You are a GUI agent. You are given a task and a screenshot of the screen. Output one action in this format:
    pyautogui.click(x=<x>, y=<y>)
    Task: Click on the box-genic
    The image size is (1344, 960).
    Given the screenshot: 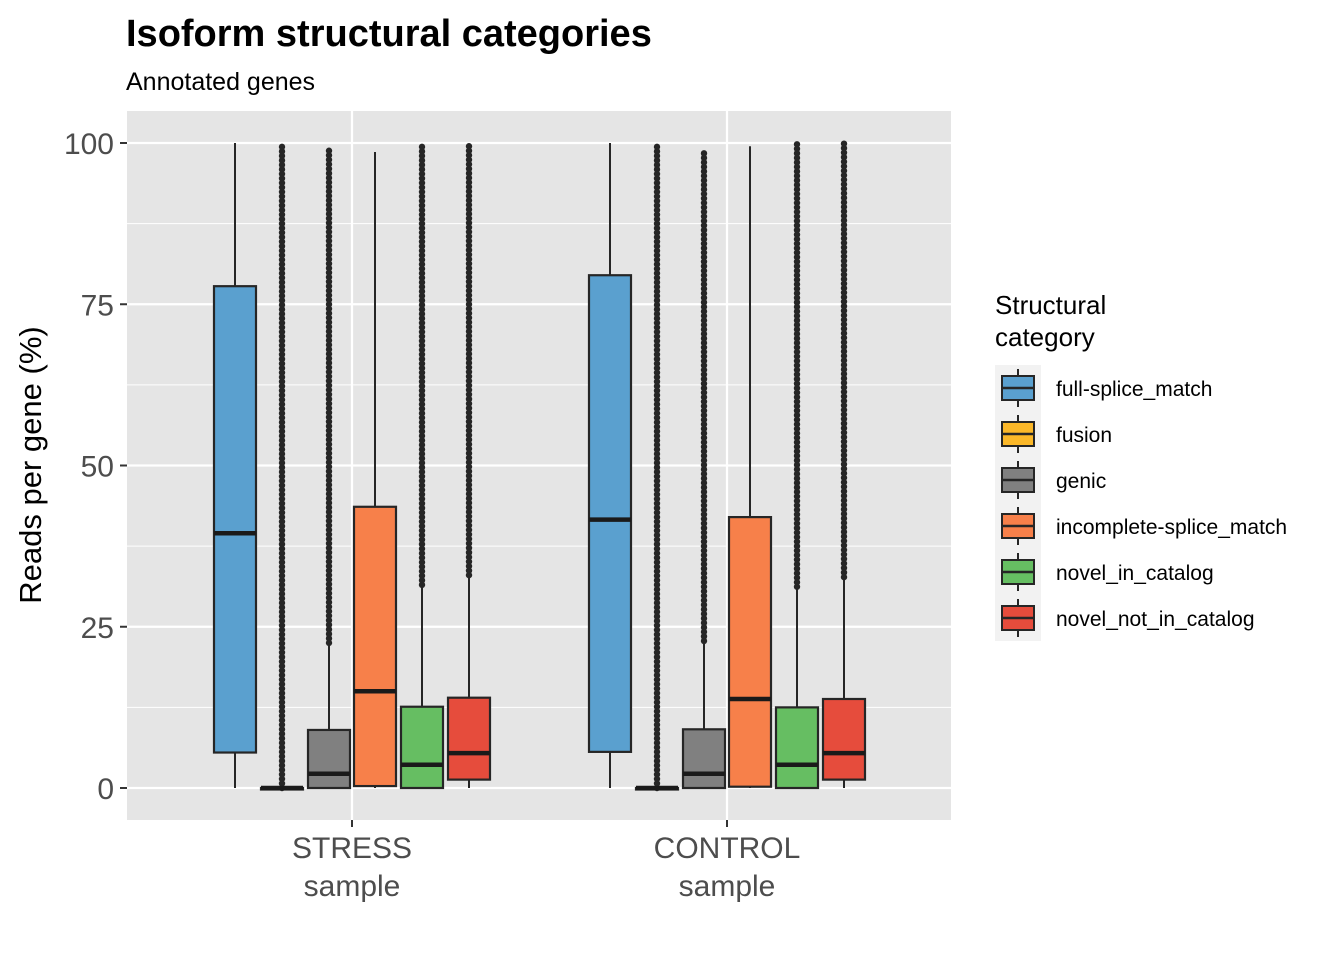 What is the action you would take?
    pyautogui.click(x=704, y=470)
    